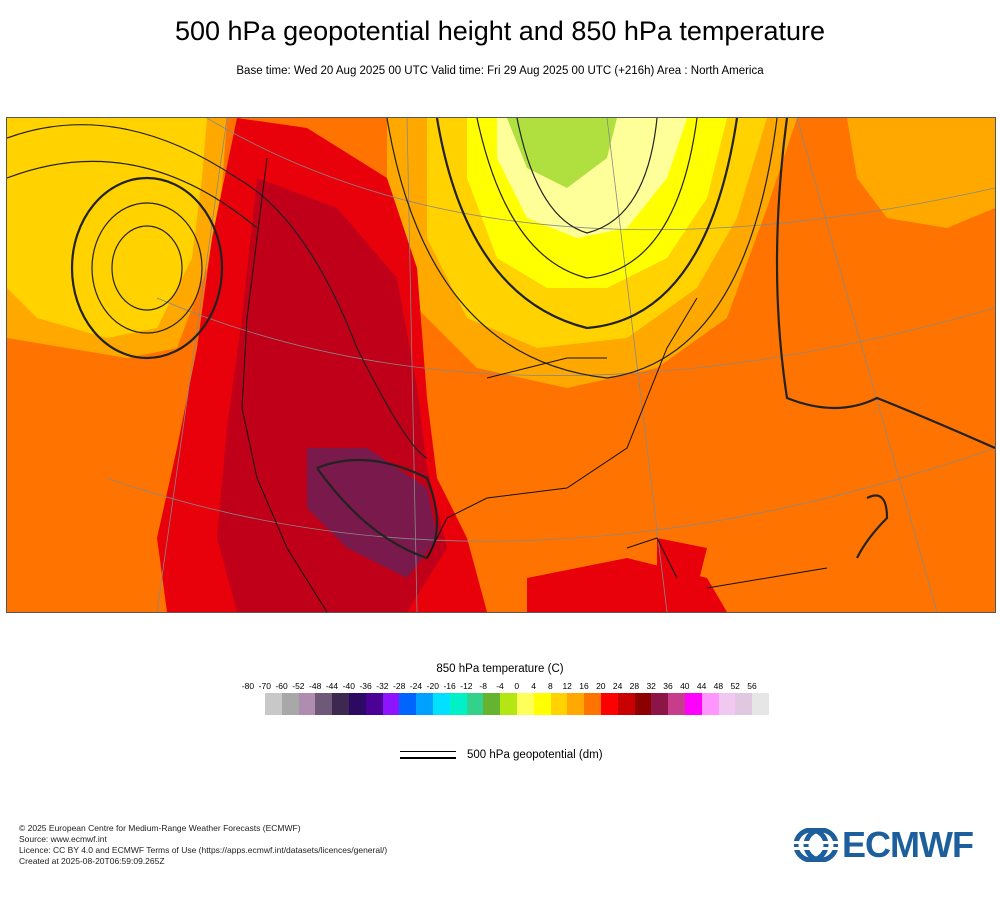 The width and height of the screenshot is (1000, 900). I want to click on legend-tick-label: 44, so click(701, 686).